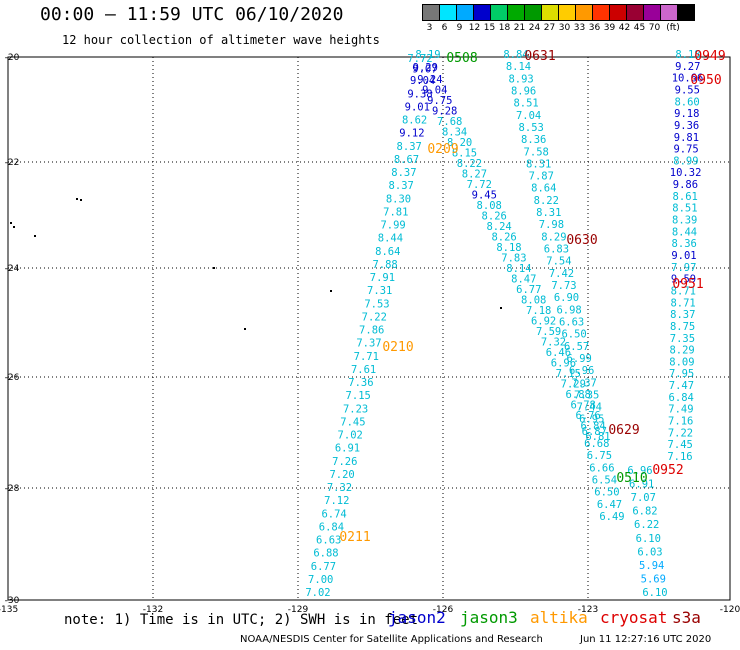 Image resolution: width=740 pixels, height=650 pixels. I want to click on swh-value: 6.66, so click(601, 468).